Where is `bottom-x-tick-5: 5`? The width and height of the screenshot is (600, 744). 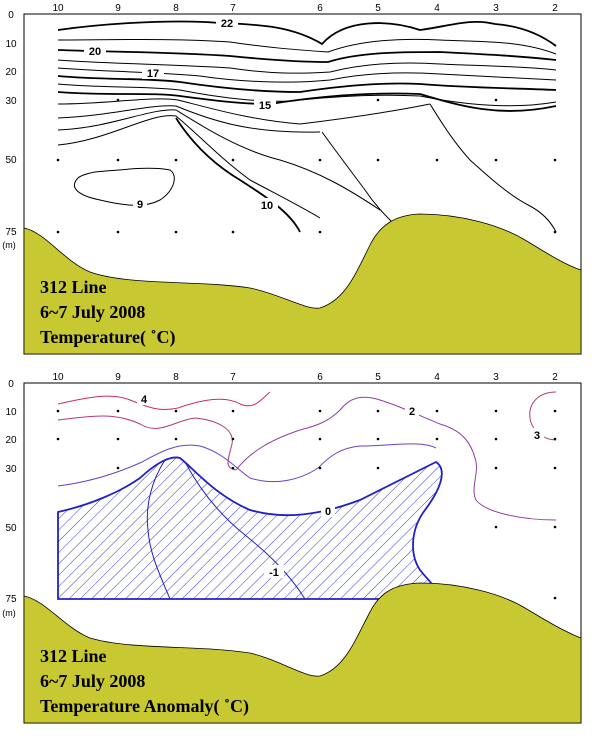
bottom-x-tick-5: 5 is located at coordinates (378, 377).